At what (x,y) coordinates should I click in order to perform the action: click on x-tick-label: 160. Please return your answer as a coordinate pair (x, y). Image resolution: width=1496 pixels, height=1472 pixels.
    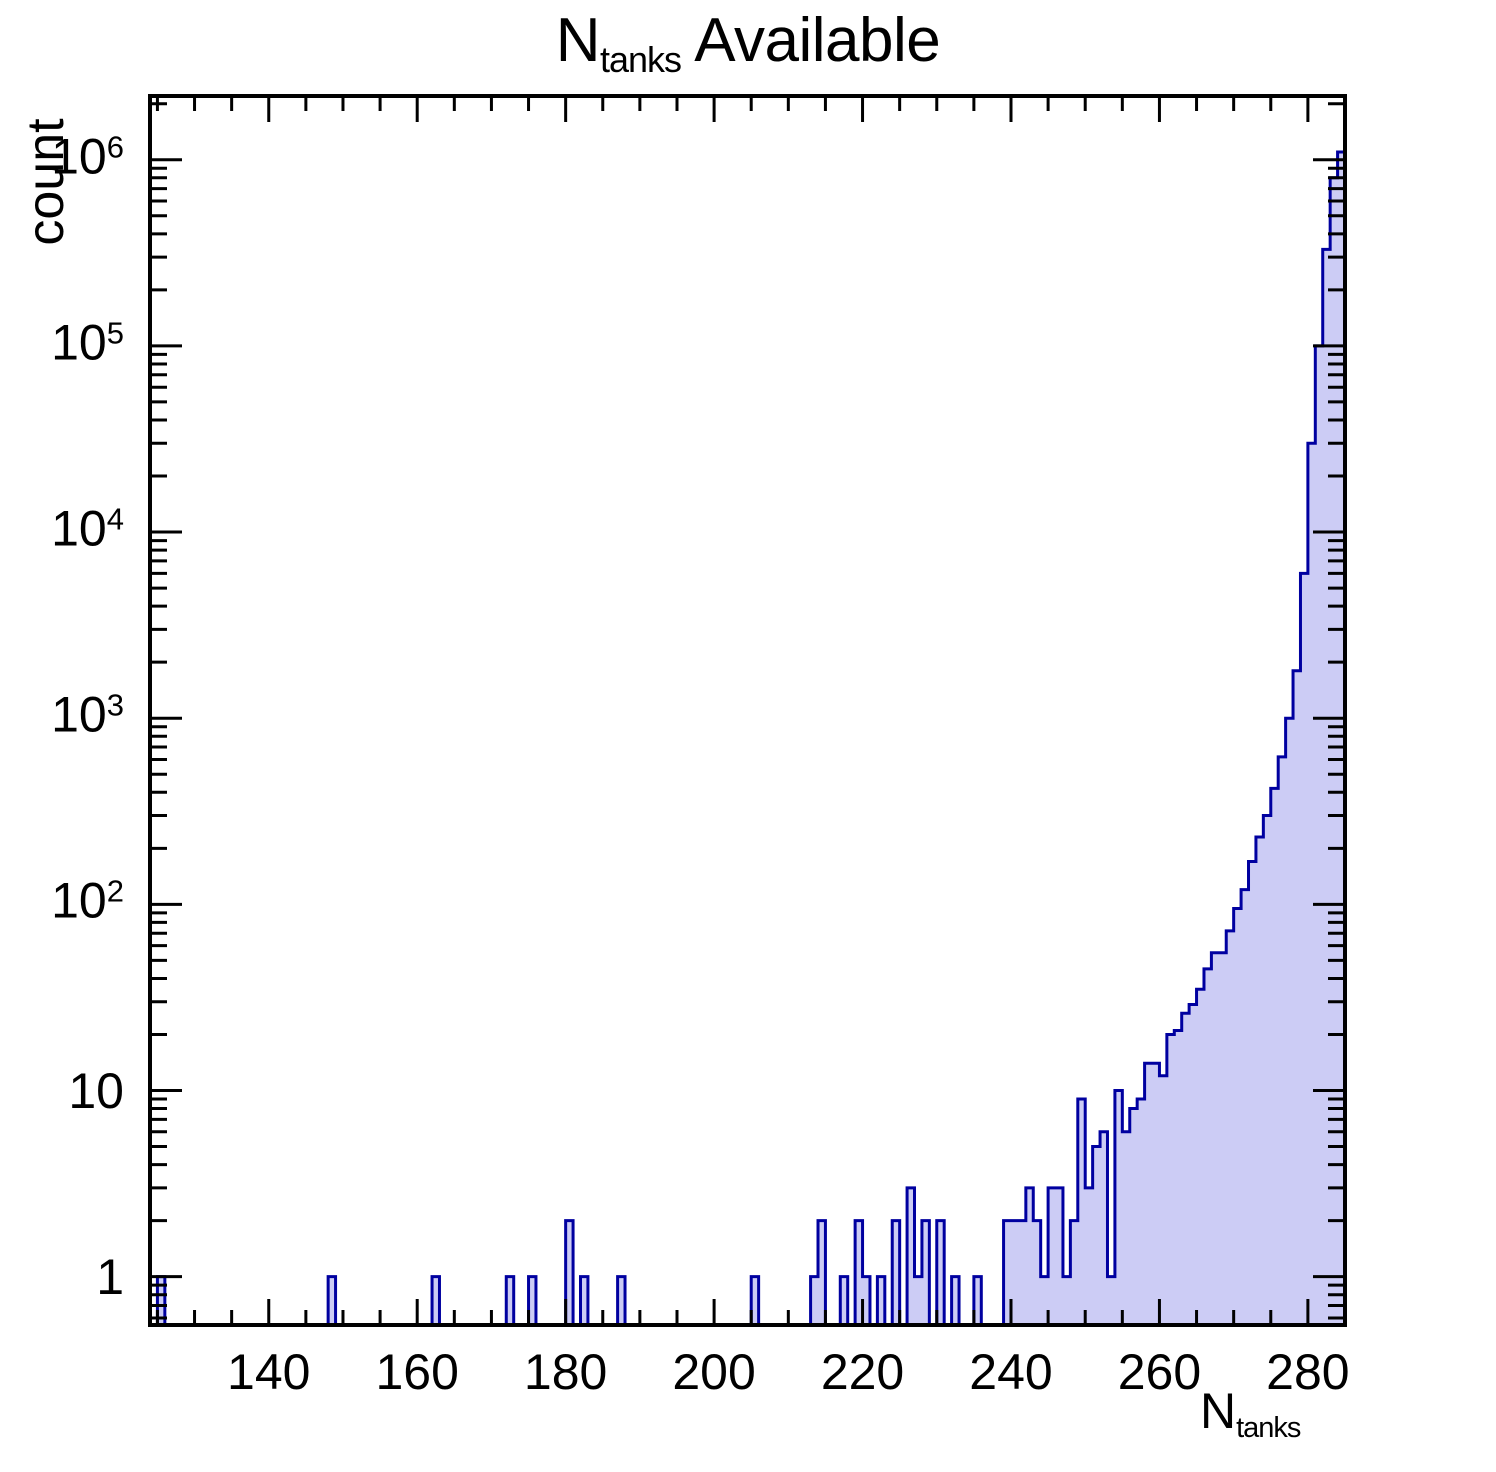
    Looking at the image, I should click on (417, 1372).